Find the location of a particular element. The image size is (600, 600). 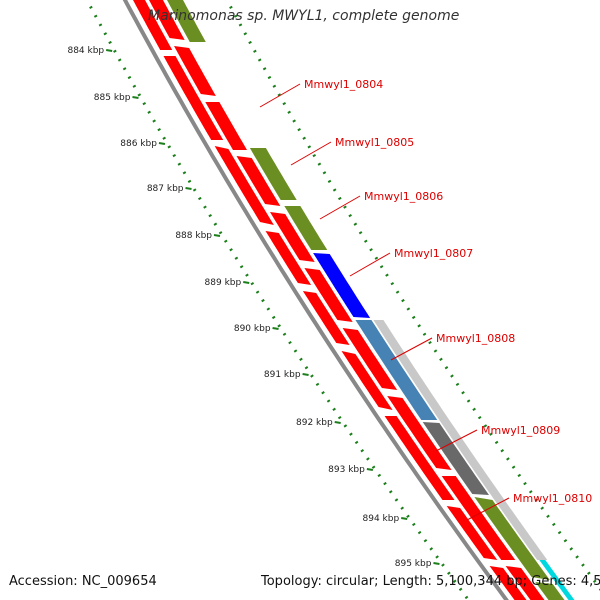

gene-label: Mmwyl1_0807 is located at coordinates (433, 253).